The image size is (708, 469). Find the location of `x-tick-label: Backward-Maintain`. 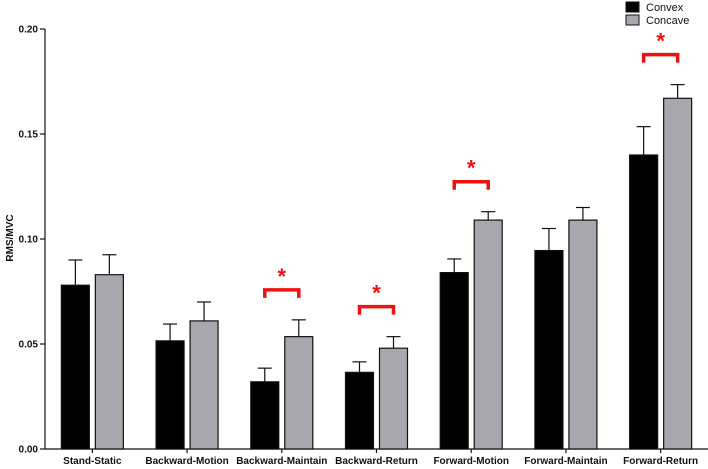

x-tick-label: Backward-Maintain is located at coordinates (281, 461).